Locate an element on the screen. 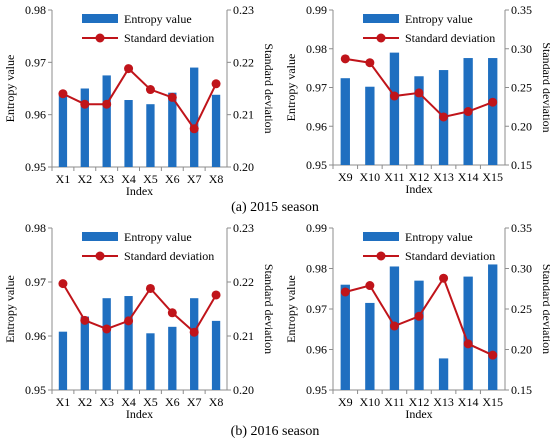  x-tick-label: X3 is located at coordinates (106, 179).